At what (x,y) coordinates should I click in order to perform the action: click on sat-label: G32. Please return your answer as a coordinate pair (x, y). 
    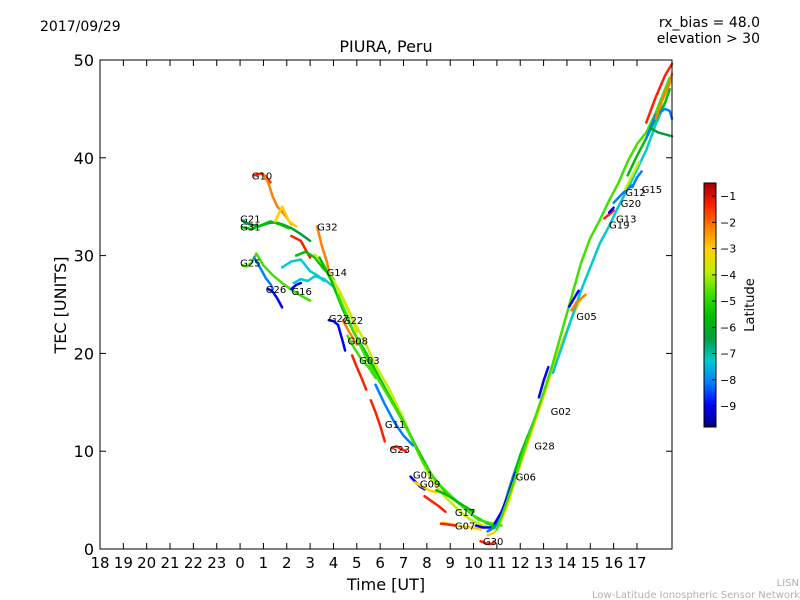
    Looking at the image, I should click on (327, 227).